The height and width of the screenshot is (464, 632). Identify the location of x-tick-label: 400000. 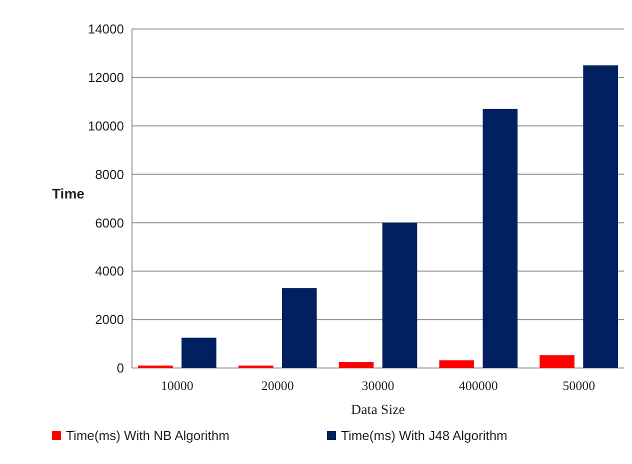
(478, 385).